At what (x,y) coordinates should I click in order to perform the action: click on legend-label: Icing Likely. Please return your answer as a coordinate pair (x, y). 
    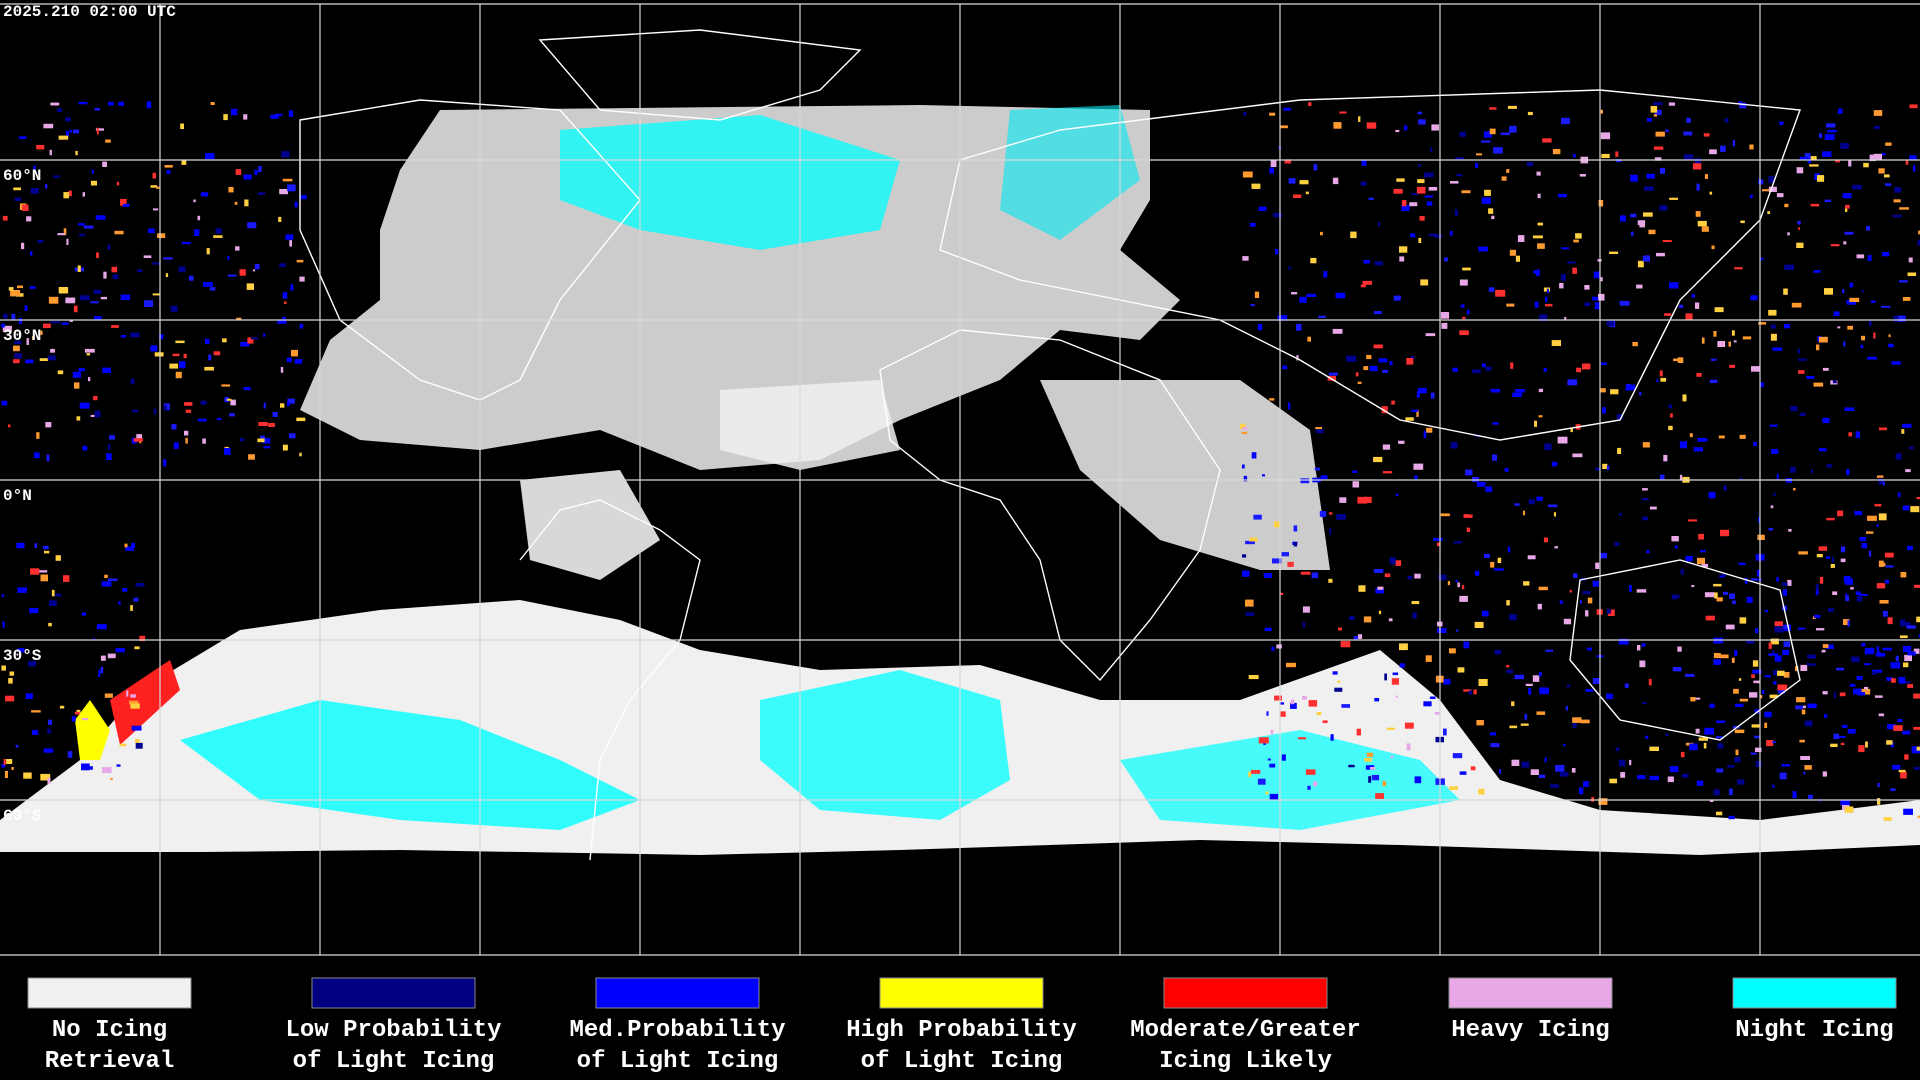
    Looking at the image, I should click on (1245, 1061).